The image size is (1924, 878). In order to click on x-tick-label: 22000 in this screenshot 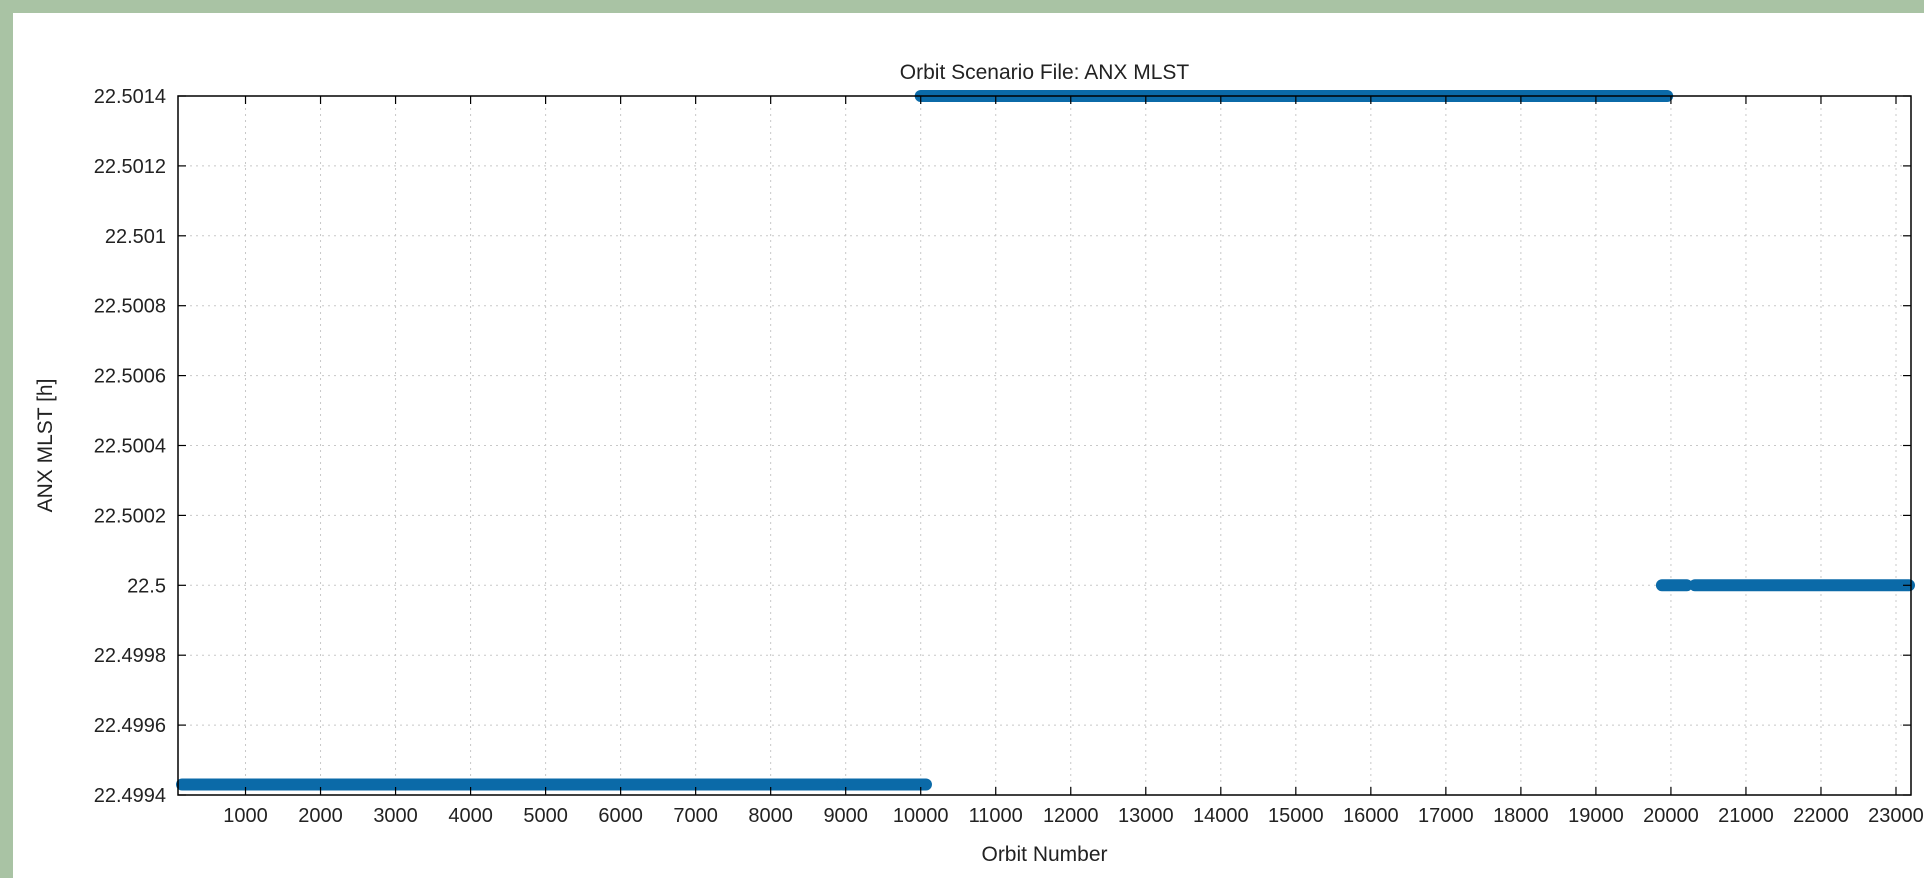, I will do `click(1821, 816)`.